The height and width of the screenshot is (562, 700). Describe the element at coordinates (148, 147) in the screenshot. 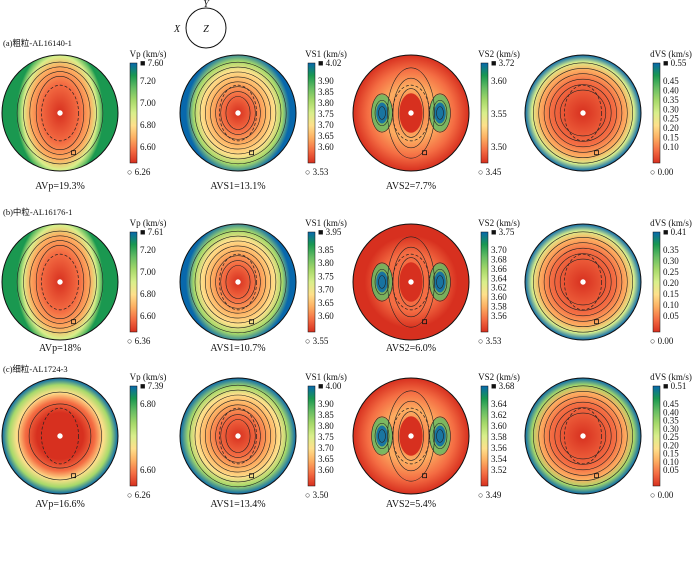

I see `colorbar-tick: 6.60` at that location.